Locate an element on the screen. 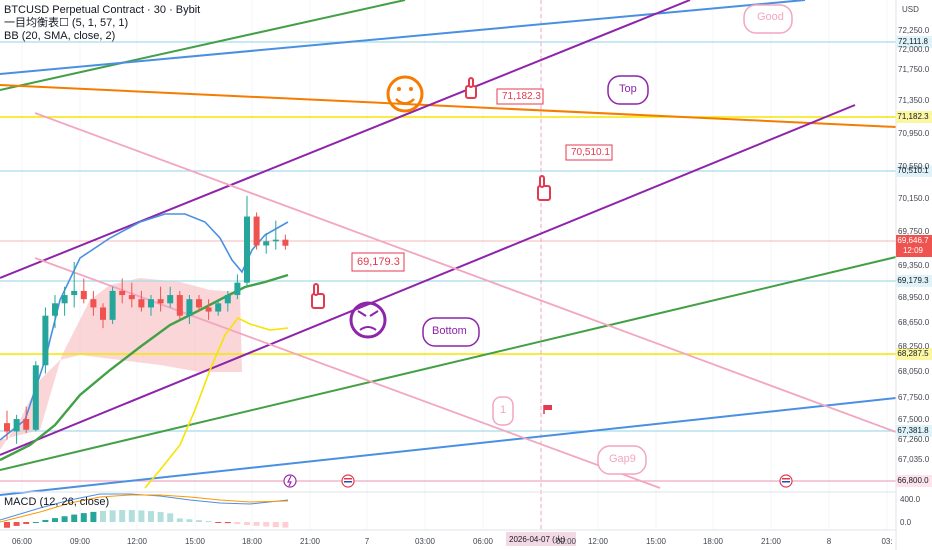  price-tick: 68,650.0 is located at coordinates (914, 322).